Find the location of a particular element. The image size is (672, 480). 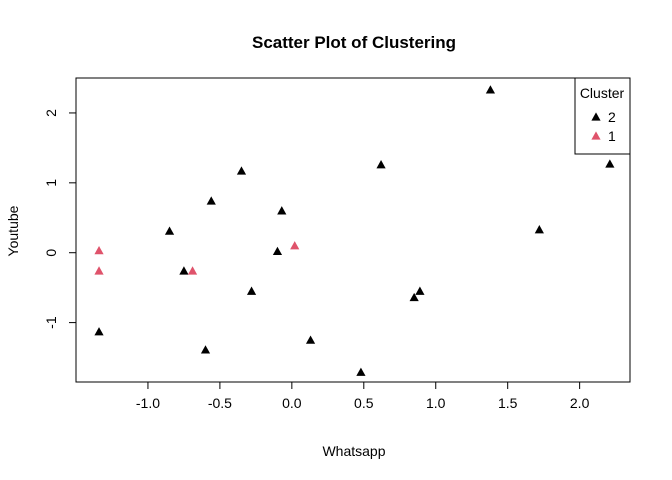

x-tick-label: -1.0 is located at coordinates (148, 403).